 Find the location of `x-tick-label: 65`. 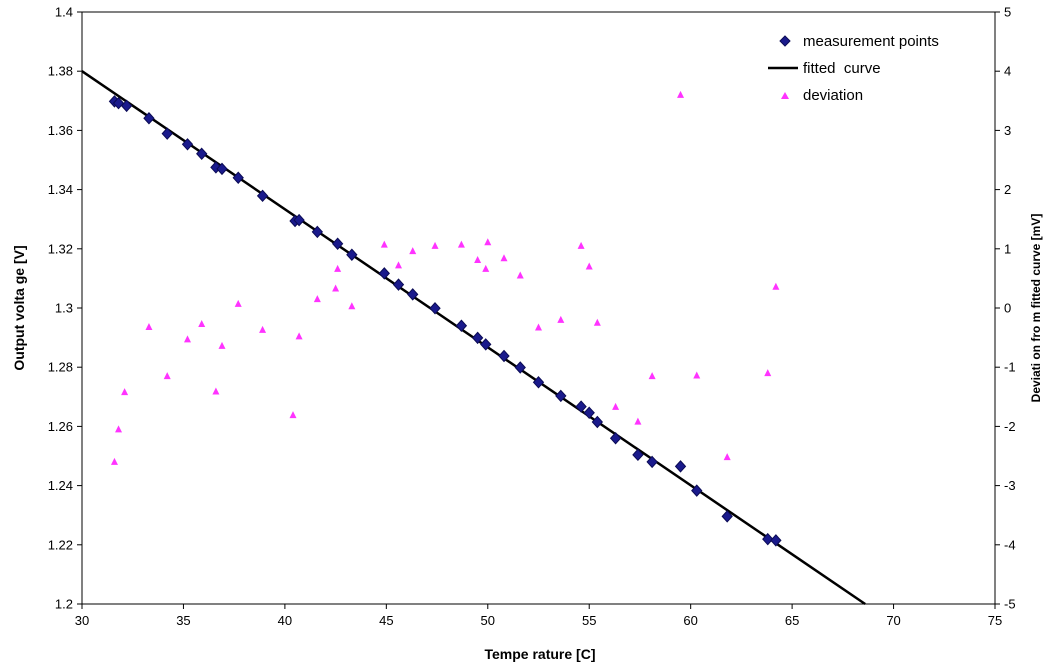

x-tick-label: 65 is located at coordinates (792, 620).